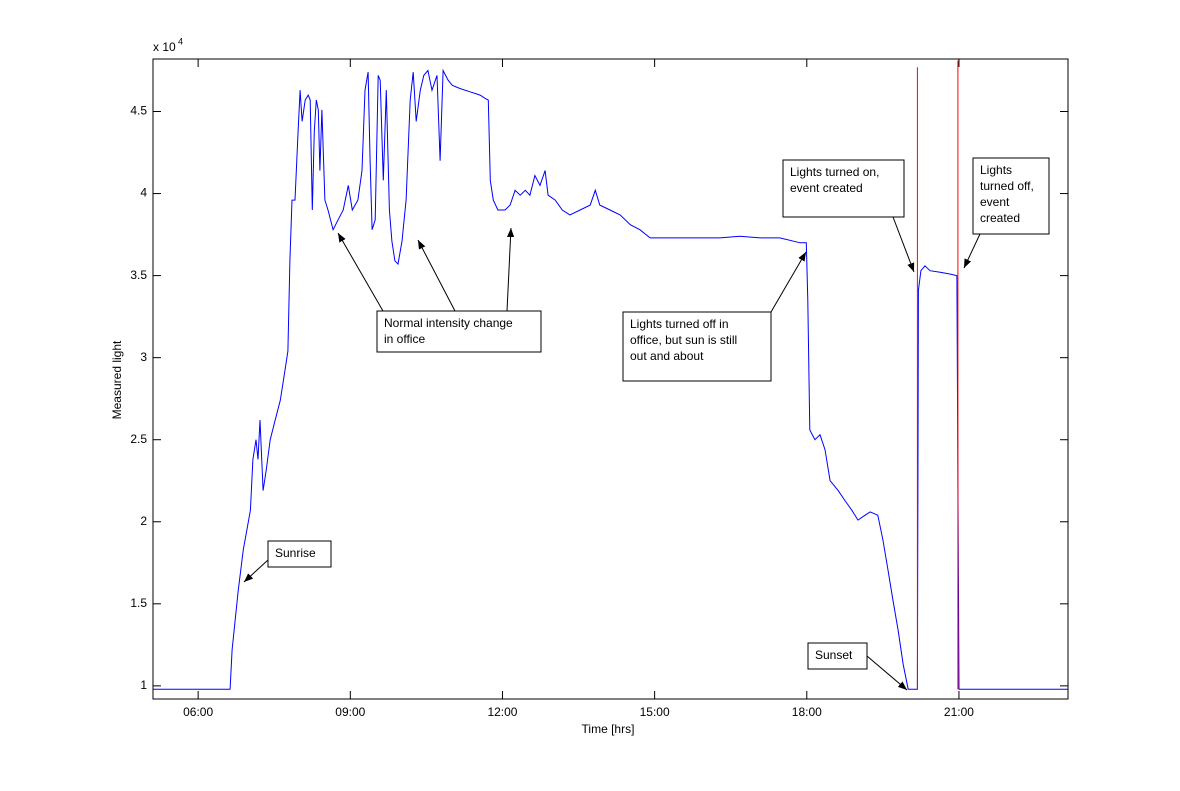 The height and width of the screenshot is (791, 1180). I want to click on y-scale-exponent: 4, so click(180, 41).